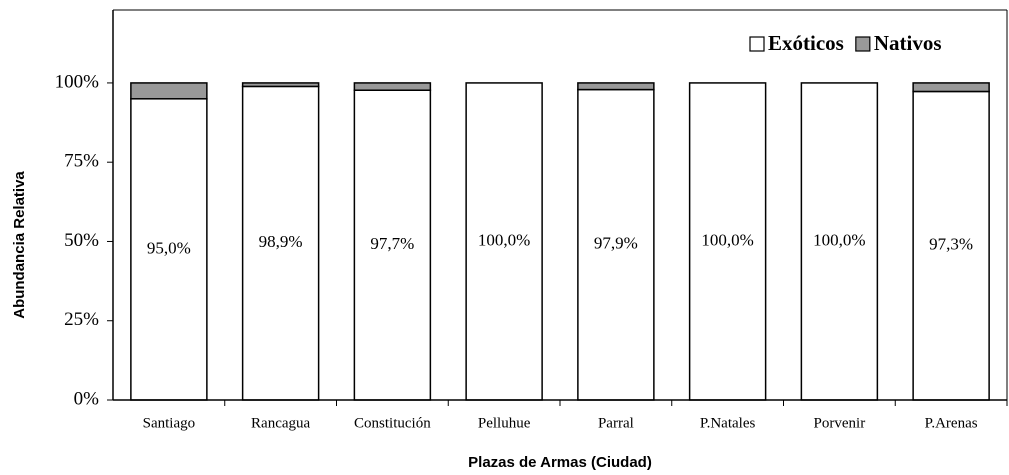 This screenshot has width=1009, height=475. I want to click on y-tick-label: 75%, so click(81, 161).